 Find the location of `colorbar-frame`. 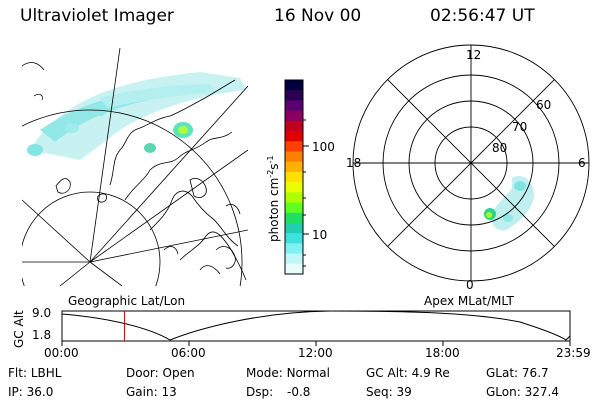

colorbar-frame is located at coordinates (294, 177).